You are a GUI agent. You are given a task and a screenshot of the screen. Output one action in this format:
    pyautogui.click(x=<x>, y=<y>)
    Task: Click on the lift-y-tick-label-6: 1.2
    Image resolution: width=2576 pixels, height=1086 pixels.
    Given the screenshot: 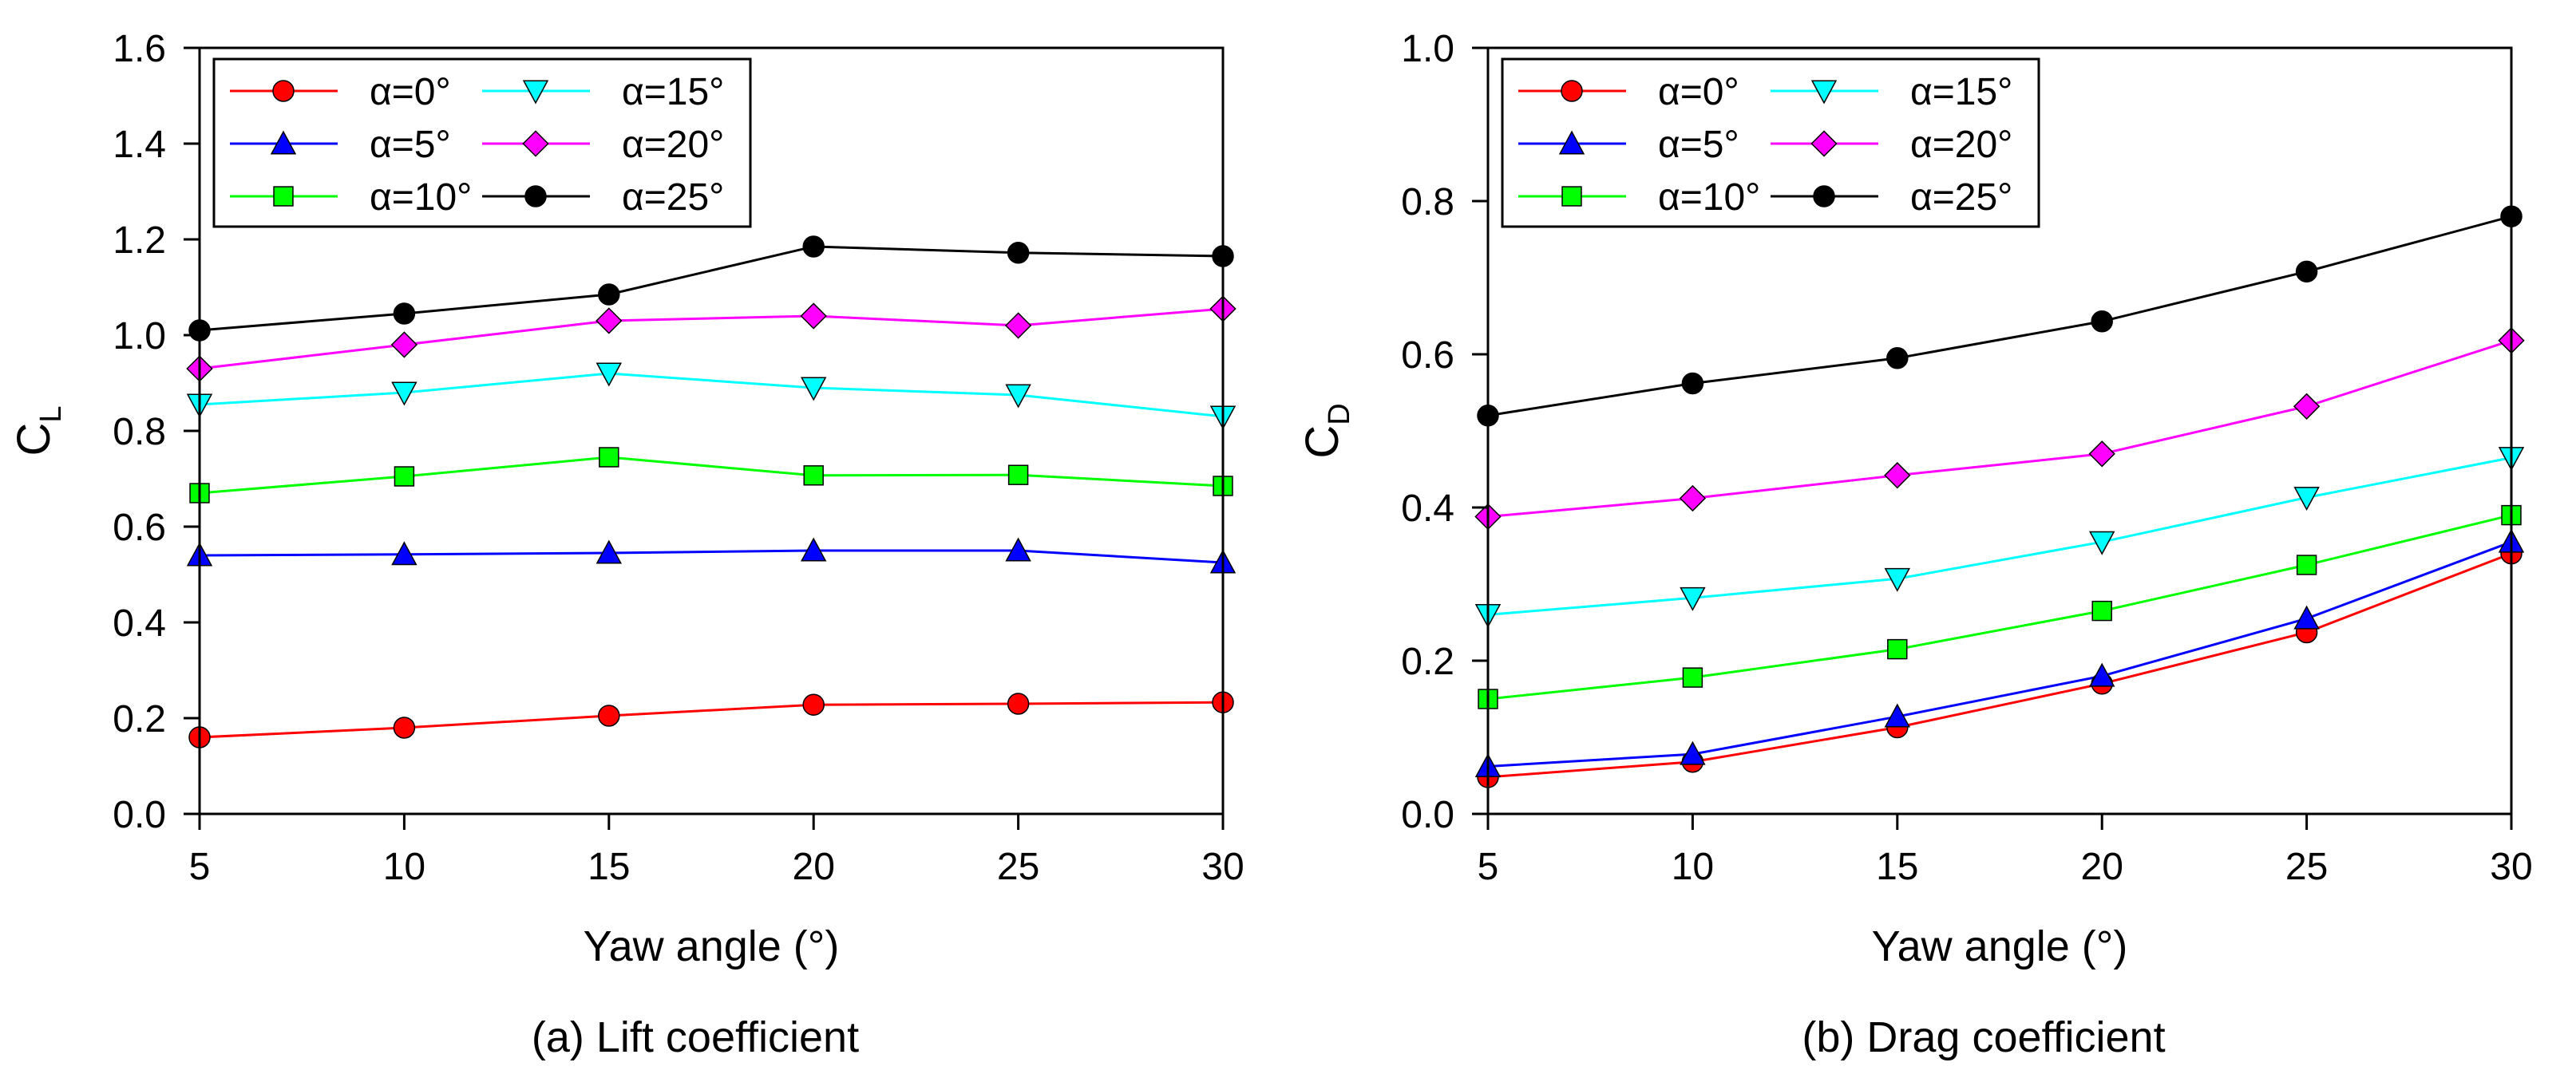 What is the action you would take?
    pyautogui.click(x=139, y=240)
    